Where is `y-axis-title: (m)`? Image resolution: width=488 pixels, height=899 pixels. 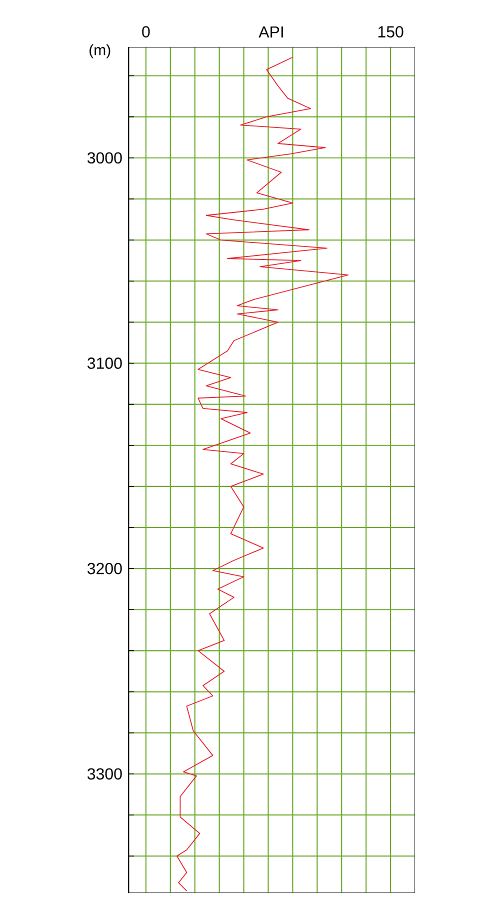
y-axis-title: (m) is located at coordinates (100, 51).